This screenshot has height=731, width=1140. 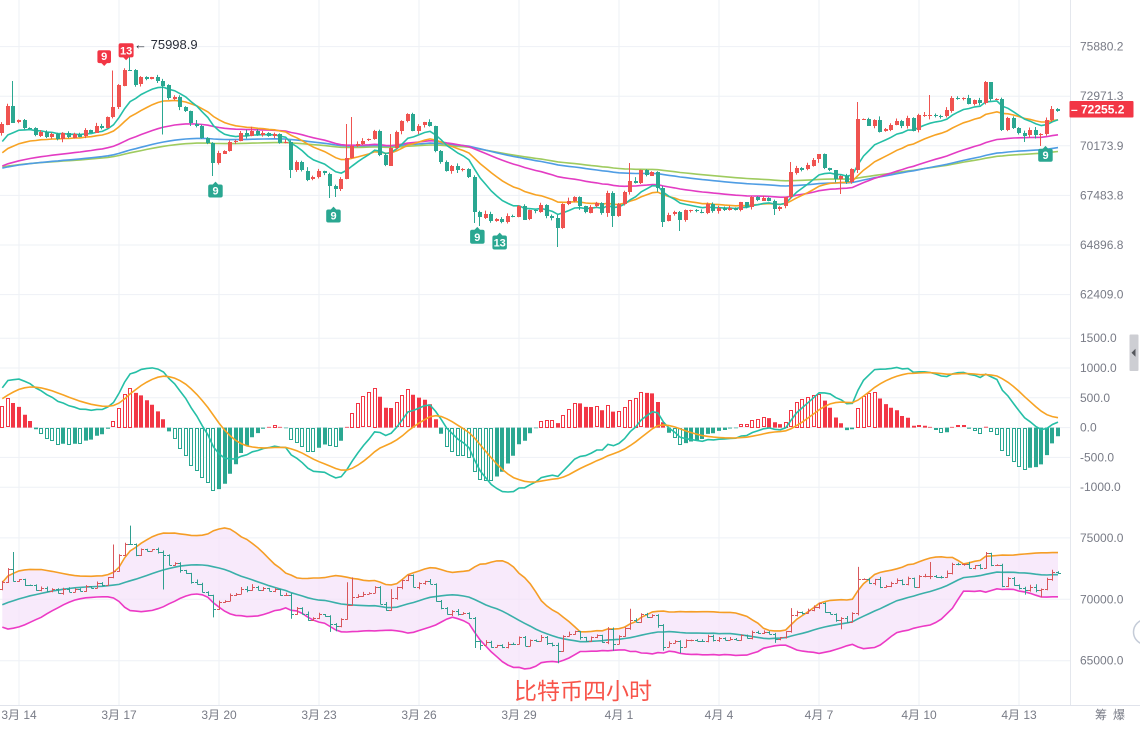 I want to click on svg-text: 1000.0, so click(x=1098, y=368).